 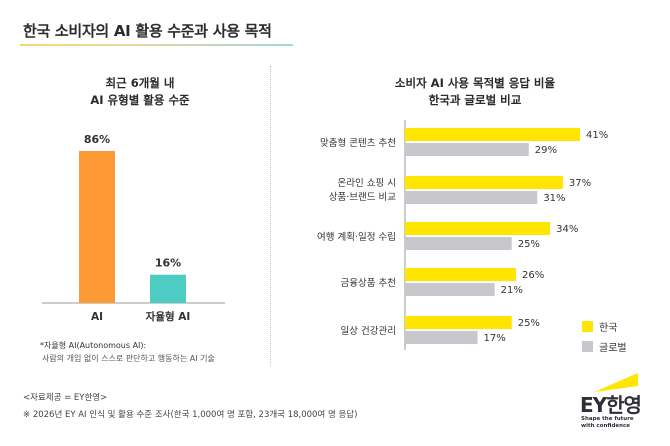 What do you see at coordinates (533, 275) in the screenshot?
I see `bar-korea-label-3: 26%` at bounding box center [533, 275].